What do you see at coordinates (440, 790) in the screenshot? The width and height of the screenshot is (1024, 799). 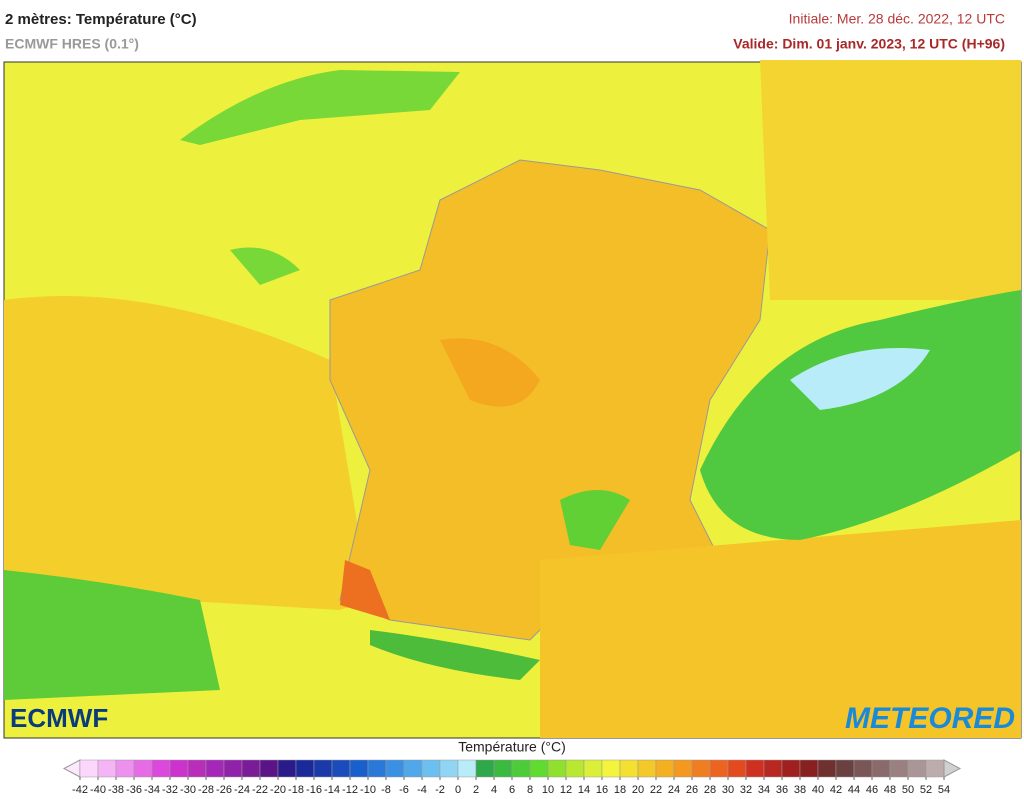 I see `tick-label: -2` at bounding box center [440, 790].